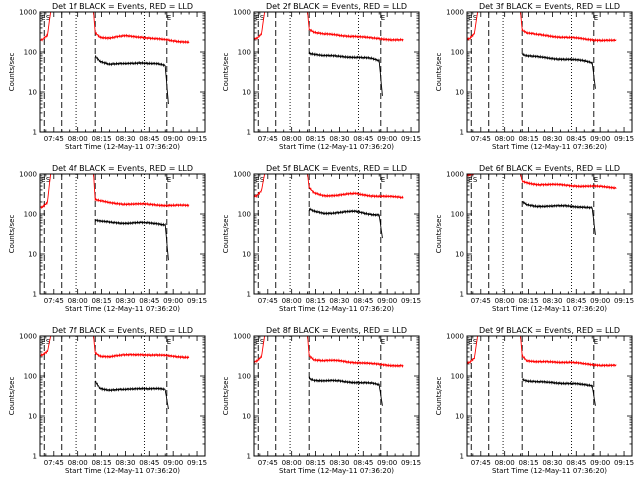 This screenshot has height=480, width=640. Describe the element at coordinates (336, 330) in the screenshot. I see `panel-title: Det 8f BLACK = Events, RED = LLD` at that location.